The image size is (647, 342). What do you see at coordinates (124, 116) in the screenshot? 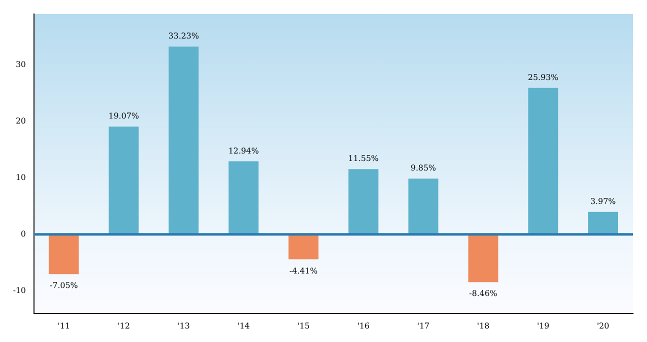
I see `data-label: 19.07%` at bounding box center [124, 116].